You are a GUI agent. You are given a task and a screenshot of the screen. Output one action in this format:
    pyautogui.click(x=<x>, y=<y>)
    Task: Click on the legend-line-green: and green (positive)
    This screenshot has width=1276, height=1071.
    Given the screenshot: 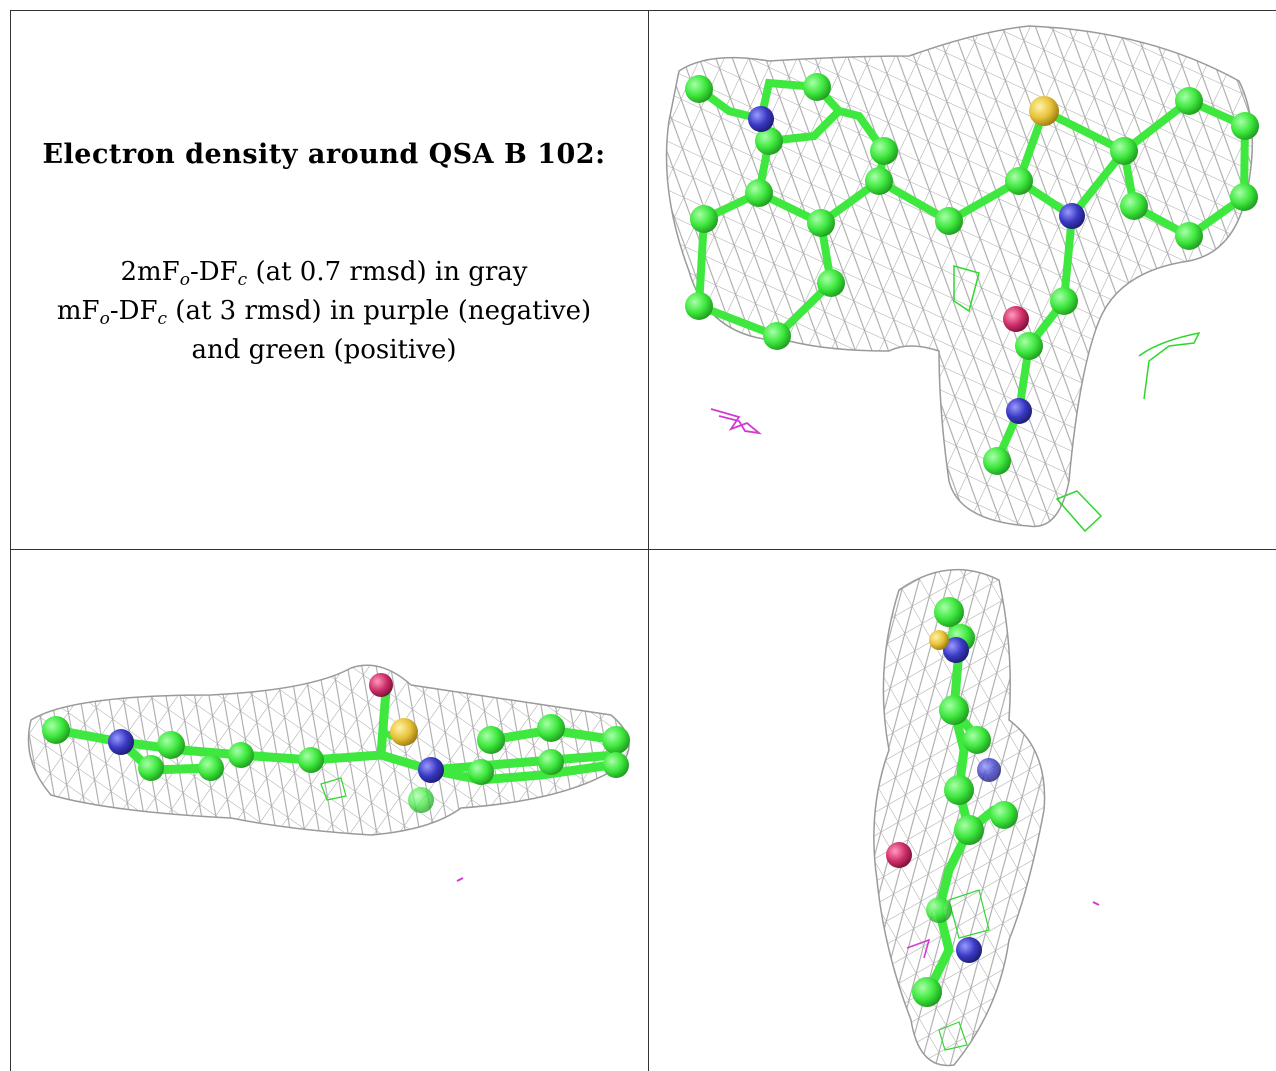 What is the action you would take?
    pyautogui.click(x=324, y=350)
    